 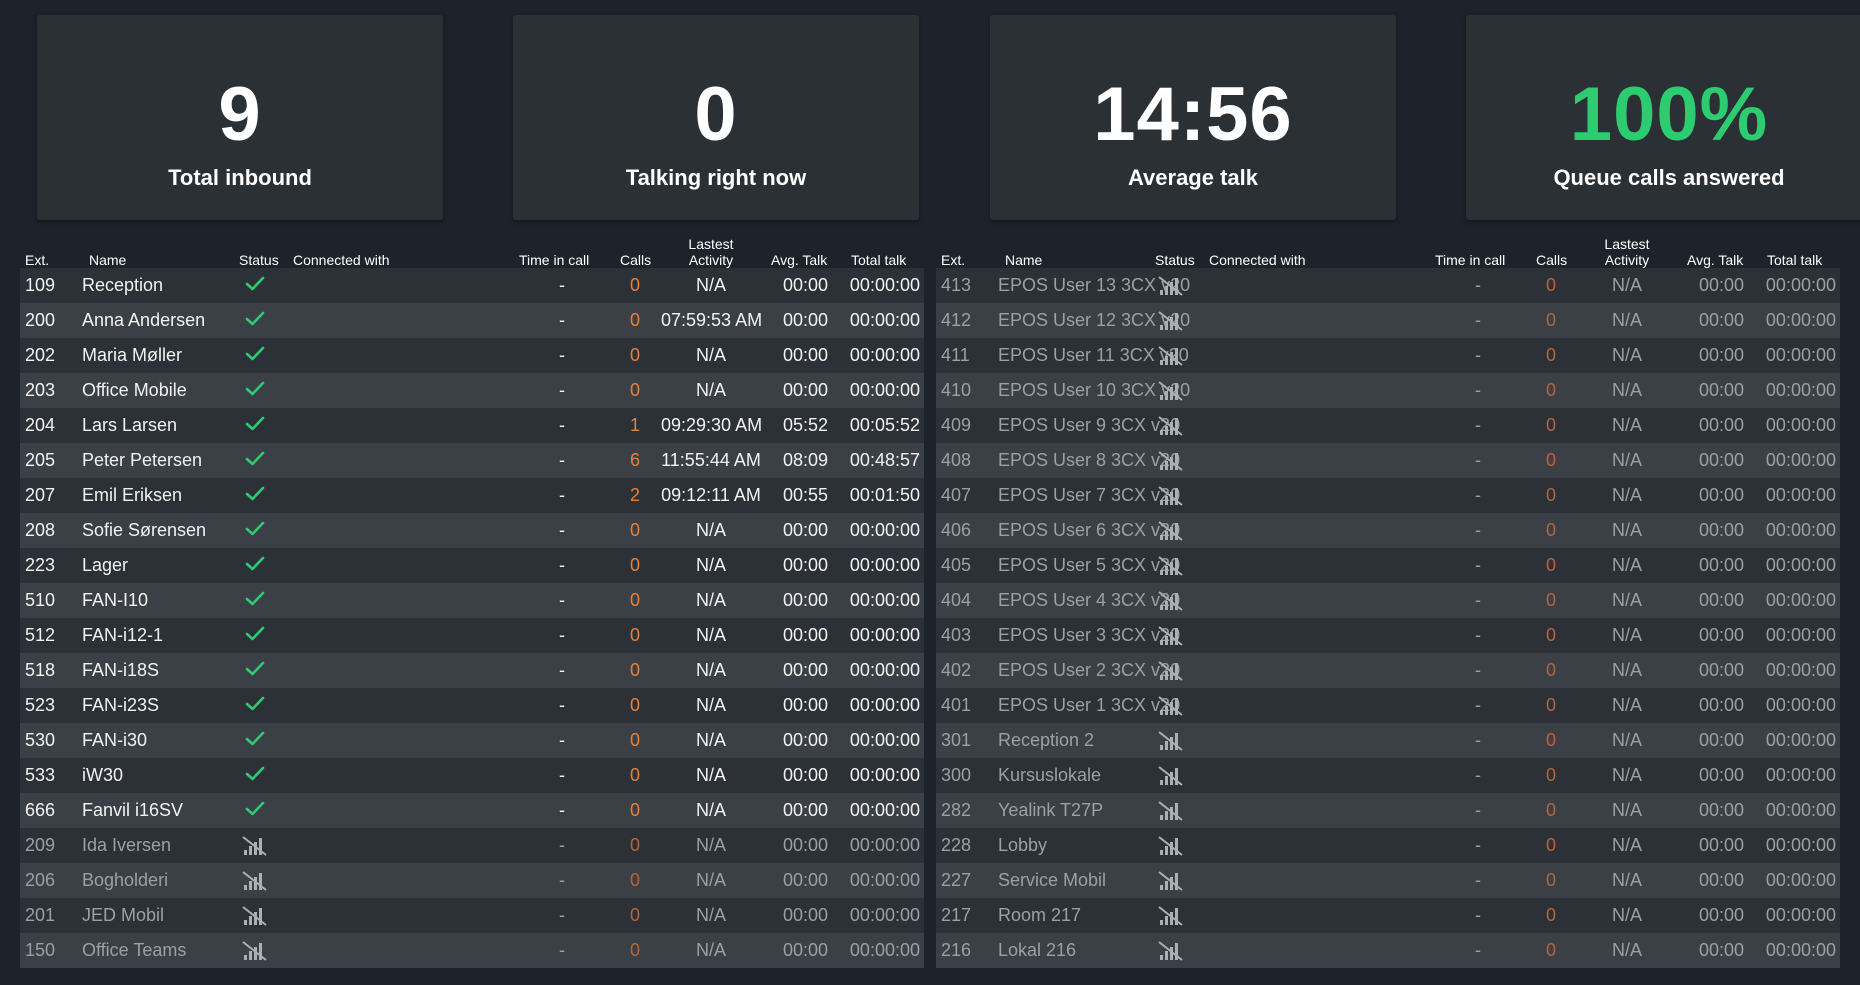 I want to click on cell-ext: 300, so click(x=956, y=775).